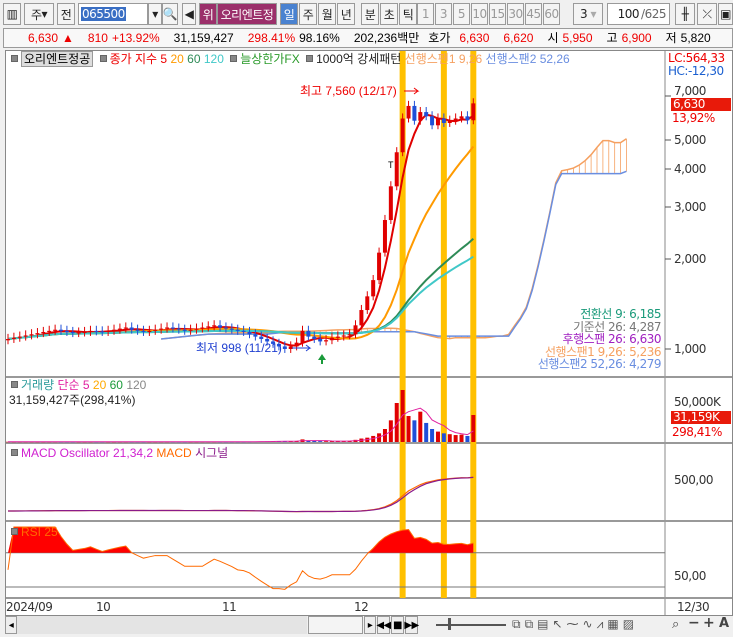 Image resolution: width=733 pixels, height=637 pixels. What do you see at coordinates (575, 624) in the screenshot?
I see `chart-tools: ⧉⧉▤↖⁓∿⩘▦▨` at bounding box center [575, 624].